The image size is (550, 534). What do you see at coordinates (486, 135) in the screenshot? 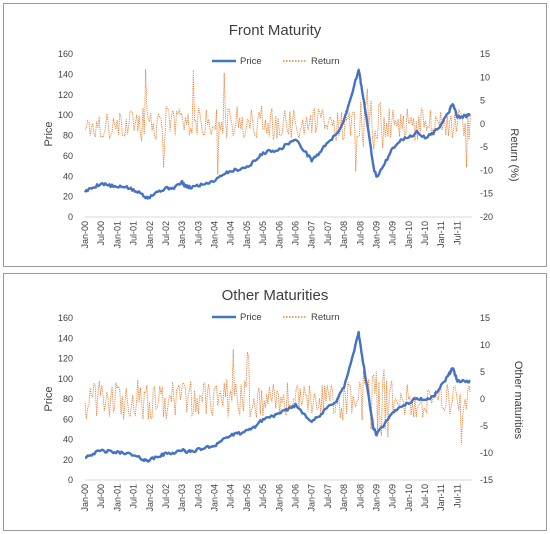
I see `y2-tick-labels: -20 -15 -10 -5 0 5 10 15` at bounding box center [486, 135].